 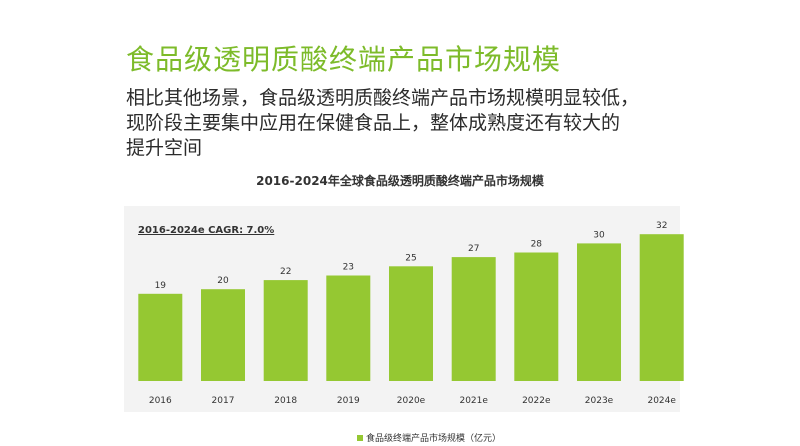 What do you see at coordinates (223, 401) in the screenshot?
I see `x-tick-label-2017: 2017` at bounding box center [223, 401].